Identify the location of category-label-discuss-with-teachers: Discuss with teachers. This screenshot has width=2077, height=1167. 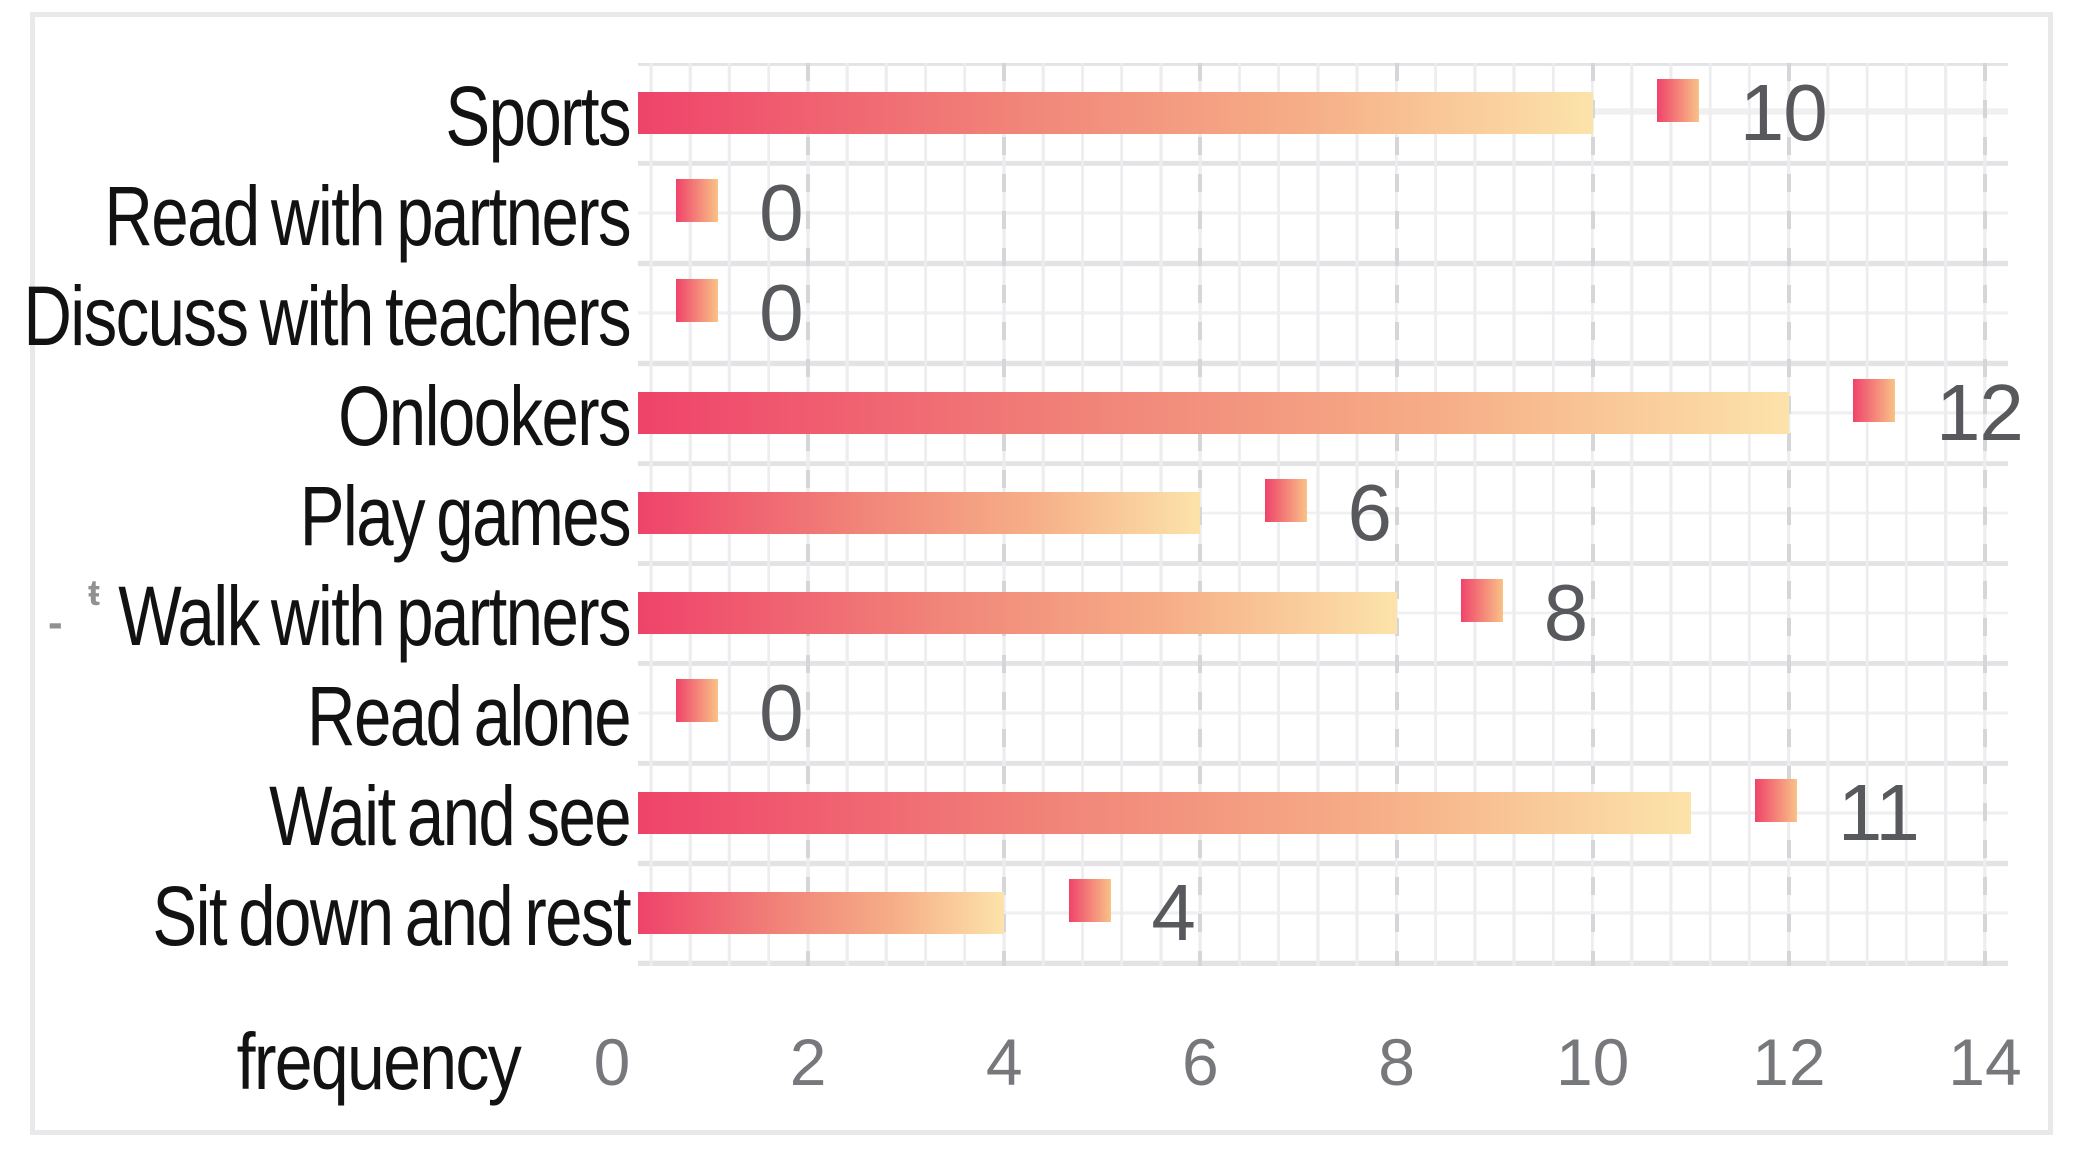
(327, 315).